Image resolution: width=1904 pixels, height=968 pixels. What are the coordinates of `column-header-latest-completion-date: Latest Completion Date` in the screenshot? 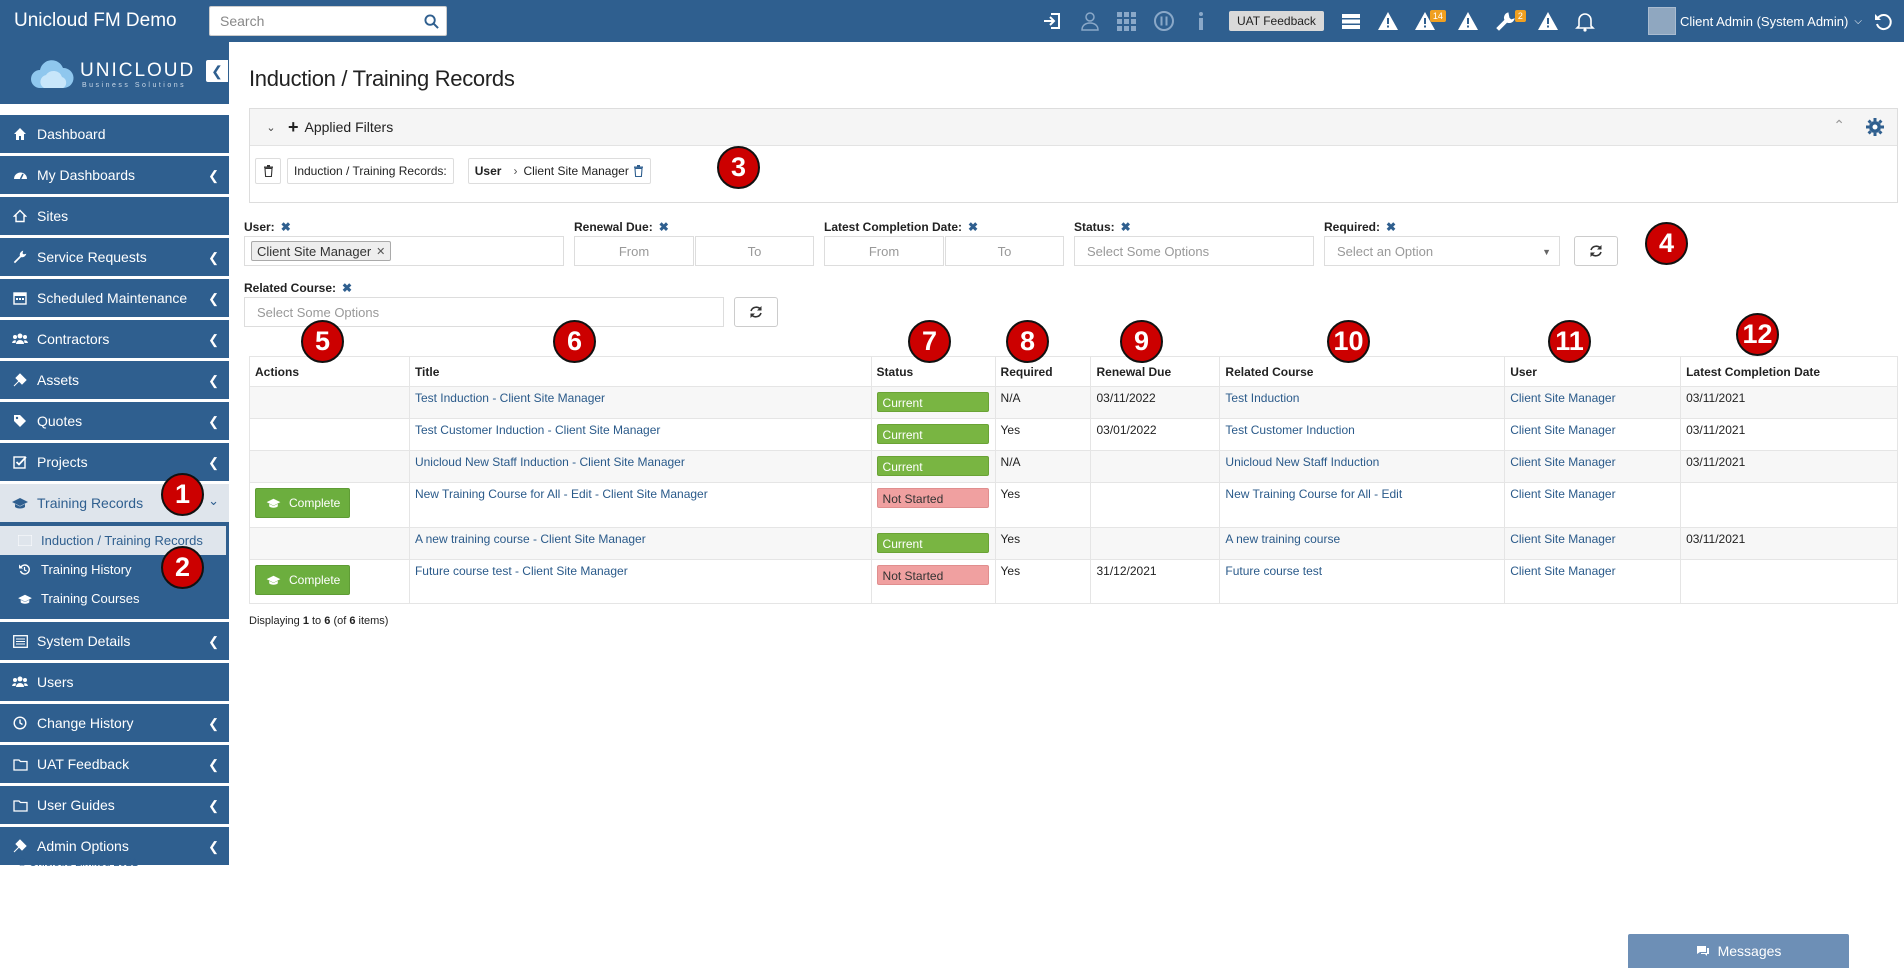 It's located at (1789, 371).